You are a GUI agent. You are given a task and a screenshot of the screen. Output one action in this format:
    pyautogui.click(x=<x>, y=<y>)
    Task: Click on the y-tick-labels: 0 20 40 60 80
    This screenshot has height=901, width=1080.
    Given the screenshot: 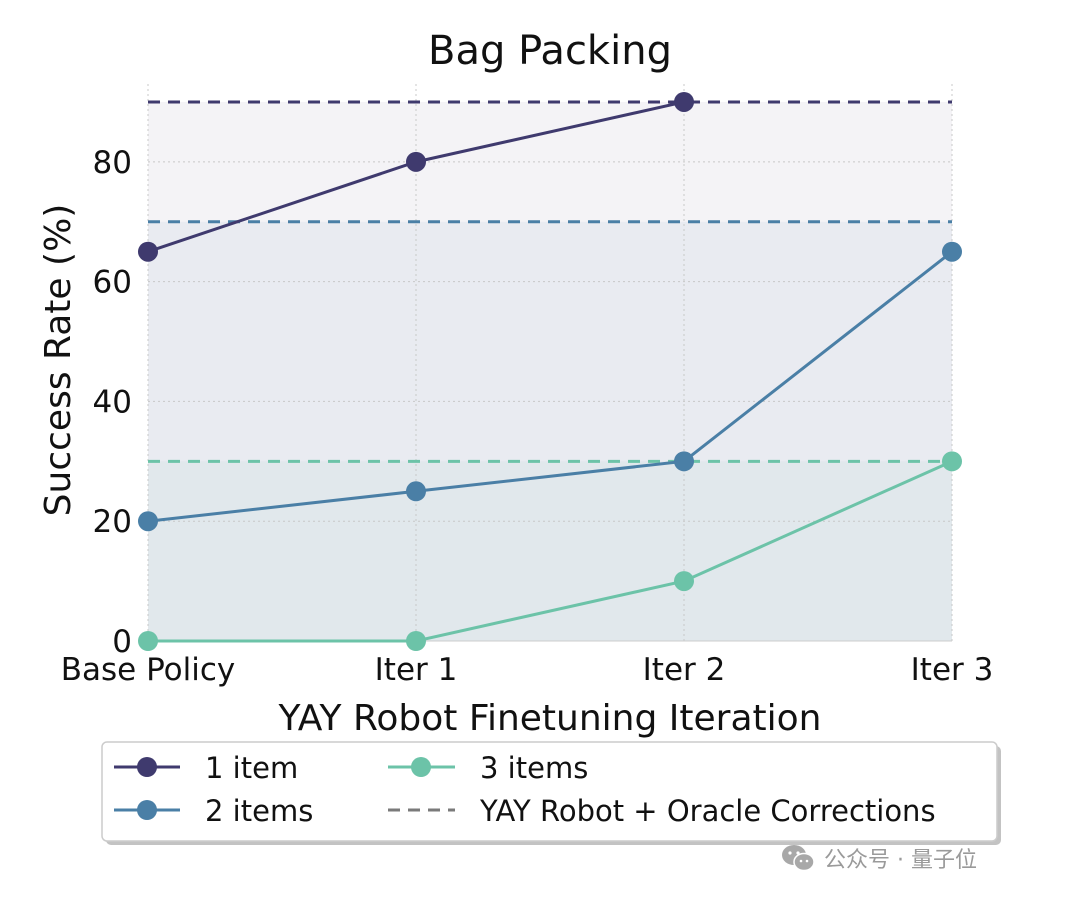 What is the action you would take?
    pyautogui.click(x=112, y=402)
    